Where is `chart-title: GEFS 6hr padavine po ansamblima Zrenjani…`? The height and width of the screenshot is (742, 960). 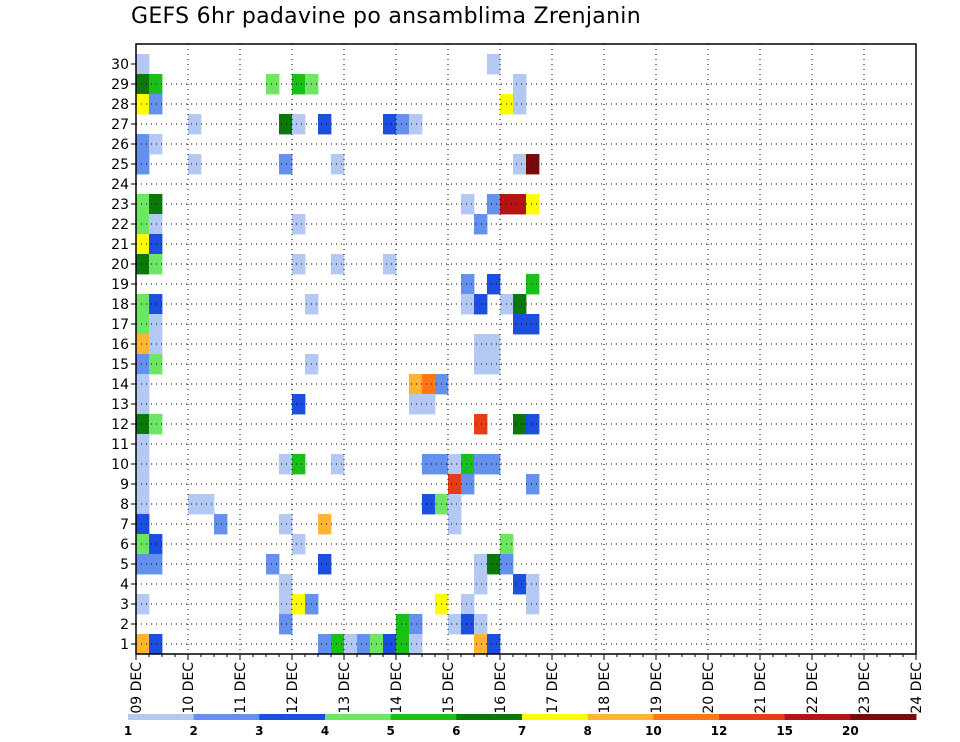
chart-title: GEFS 6hr padavine po ansamblima Zrenjani… is located at coordinates (386, 16).